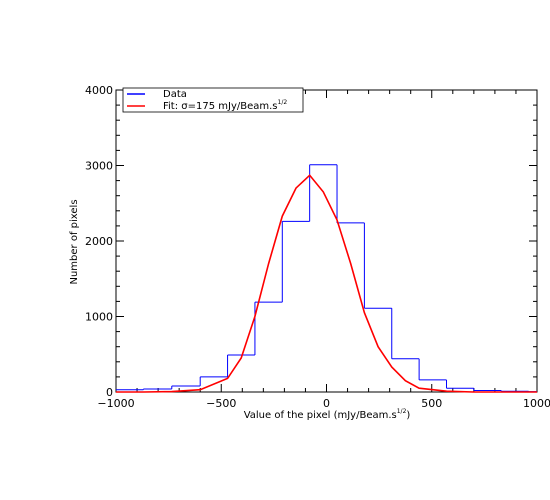 This screenshot has width=550, height=500. What do you see at coordinates (115, 403) in the screenshot?
I see `x-tick-label: −1000` at bounding box center [115, 403].